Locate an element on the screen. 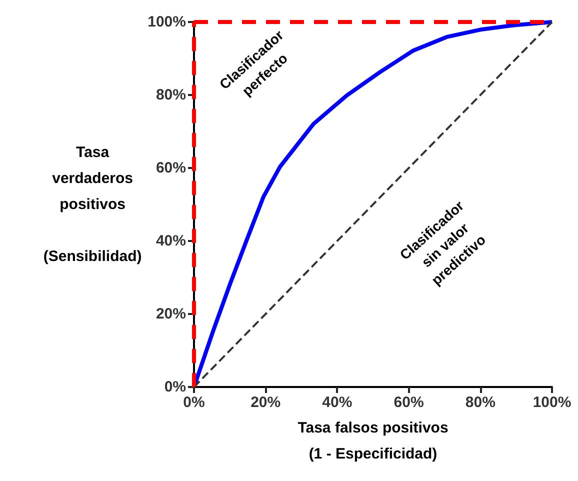  x-axis-title: Tasa falsos positivos (1 - Especificidad) is located at coordinates (373, 440).